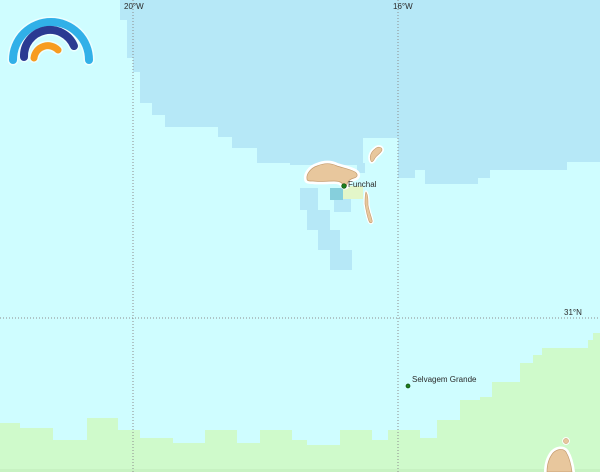  What do you see at coordinates (403, 6) in the screenshot?
I see `longitude-label-16w: 16°W` at bounding box center [403, 6].